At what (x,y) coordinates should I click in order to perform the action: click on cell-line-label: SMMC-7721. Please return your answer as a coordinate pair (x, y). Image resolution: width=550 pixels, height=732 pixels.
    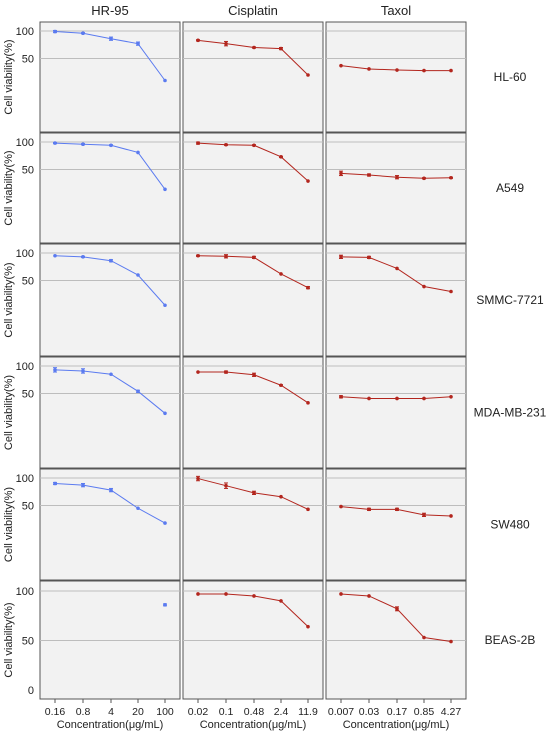
    Looking at the image, I should click on (510, 300).